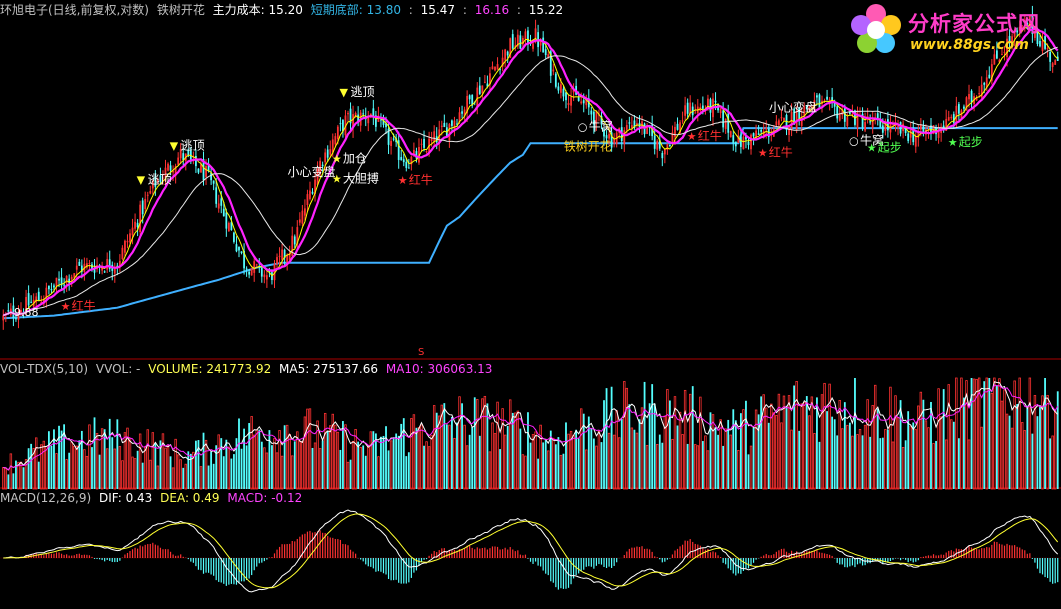 The height and width of the screenshot is (609, 1061). I want to click on macd-name: MACD(12,26,9), so click(46, 498).